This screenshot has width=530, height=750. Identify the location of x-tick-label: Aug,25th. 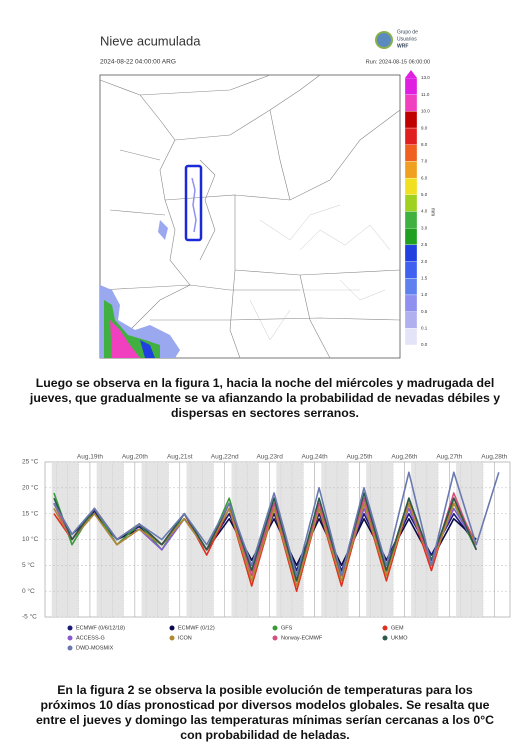
(359, 457).